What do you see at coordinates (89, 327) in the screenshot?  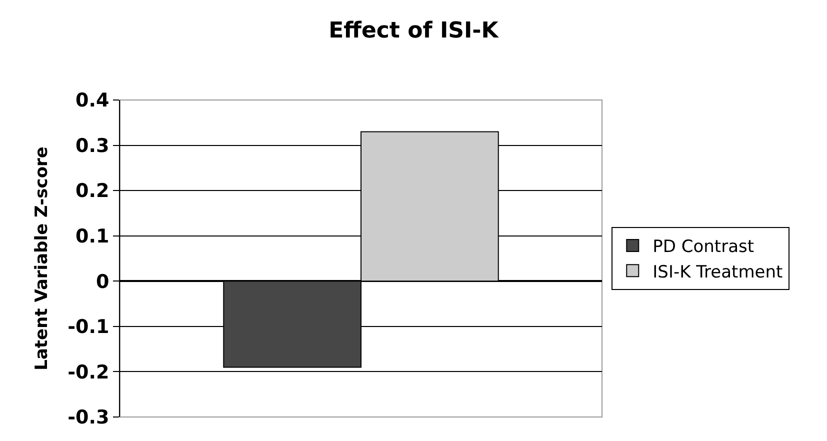 I see `y-tick-label: -0.1` at bounding box center [89, 327].